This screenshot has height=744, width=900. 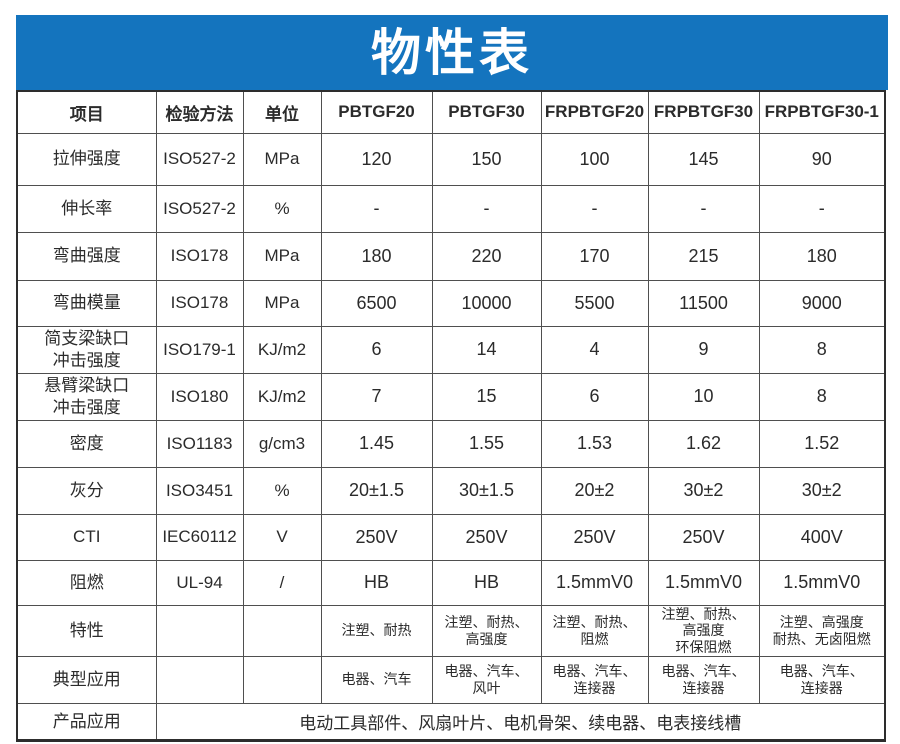 What do you see at coordinates (520, 721) in the screenshot?
I see `product-applications-cell: 电动工具部件、风扇叶片、电机骨架、续电器、电表接线槽` at bounding box center [520, 721].